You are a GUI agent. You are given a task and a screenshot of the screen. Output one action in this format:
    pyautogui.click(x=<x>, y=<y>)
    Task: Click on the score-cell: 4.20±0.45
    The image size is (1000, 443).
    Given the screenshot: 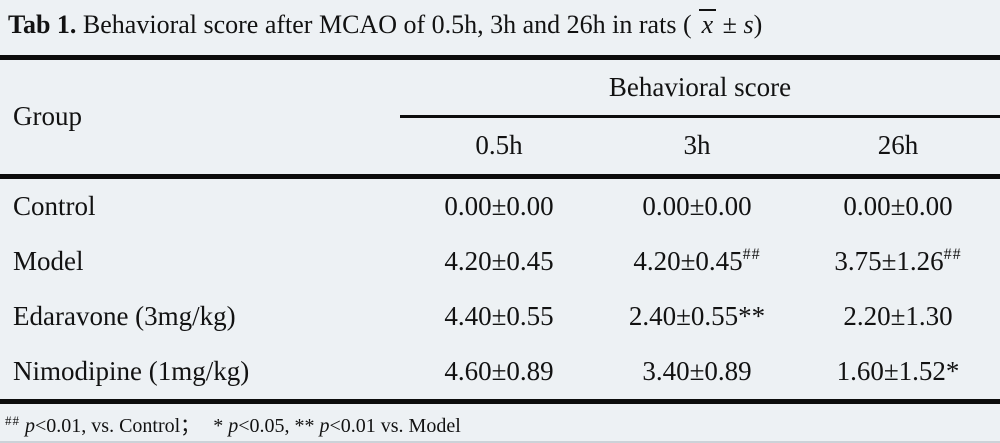 What is the action you would take?
    pyautogui.click(x=499, y=261)
    